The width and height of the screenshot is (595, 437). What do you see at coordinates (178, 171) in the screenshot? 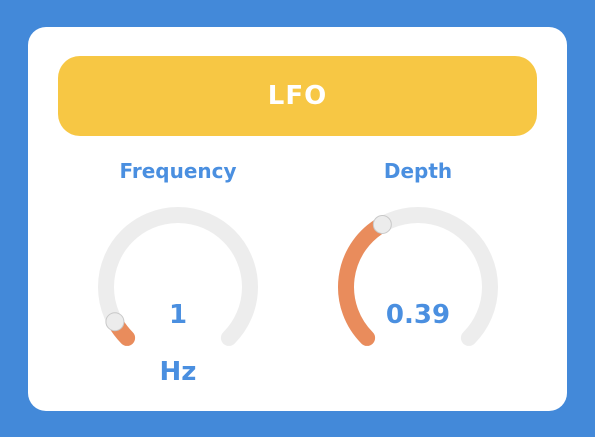
I see `frequency-label: Frequency` at bounding box center [178, 171].